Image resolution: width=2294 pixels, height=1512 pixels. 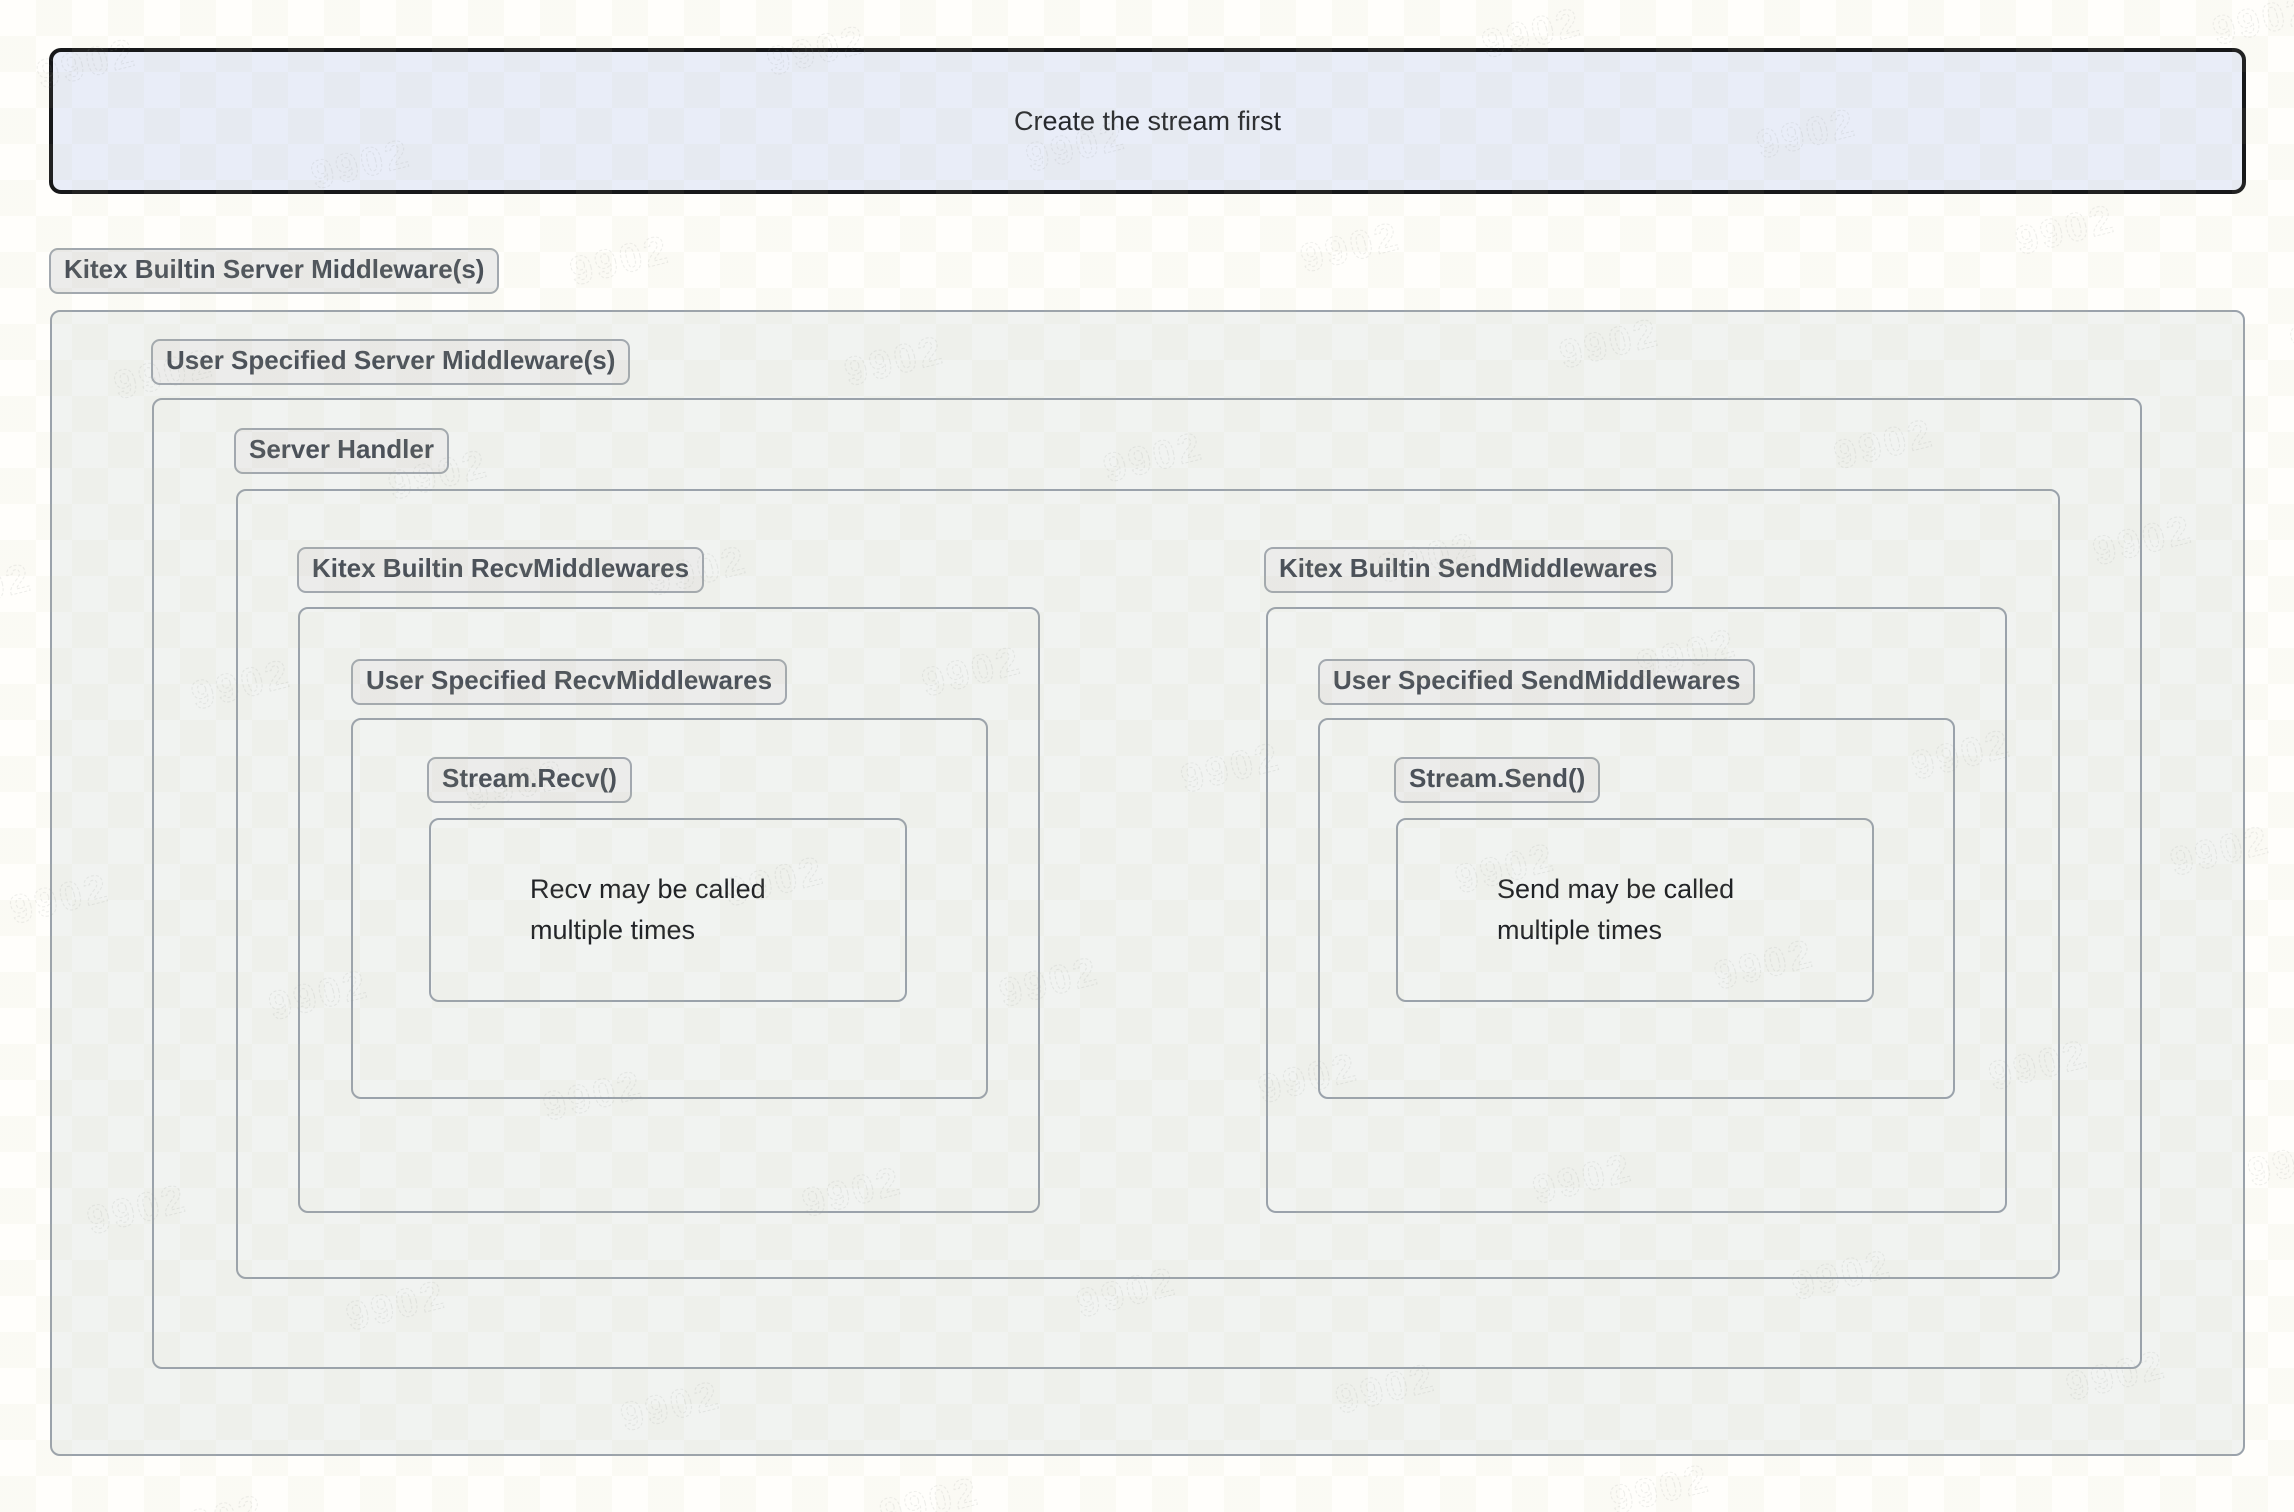 What do you see at coordinates (529, 780) in the screenshot?
I see `label-stream-recv: Stream.Recv()` at bounding box center [529, 780].